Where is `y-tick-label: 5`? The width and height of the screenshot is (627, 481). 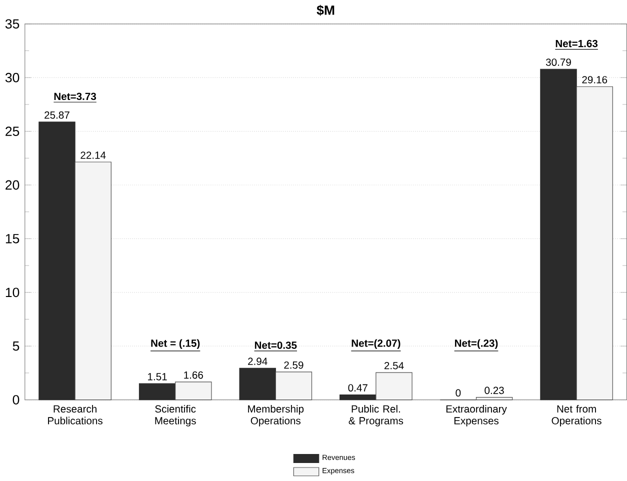 y-tick-label: 5 is located at coordinates (16, 346).